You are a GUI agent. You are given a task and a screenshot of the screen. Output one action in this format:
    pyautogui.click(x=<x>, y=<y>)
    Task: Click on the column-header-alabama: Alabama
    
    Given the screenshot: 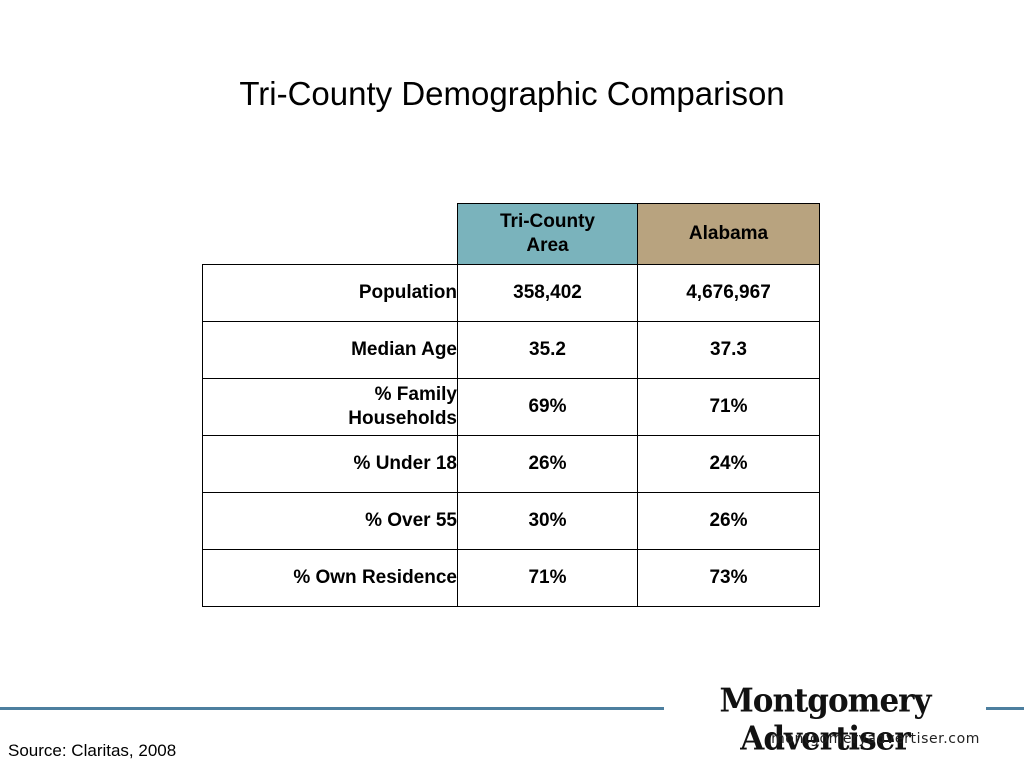 What is the action you would take?
    pyautogui.click(x=728, y=234)
    